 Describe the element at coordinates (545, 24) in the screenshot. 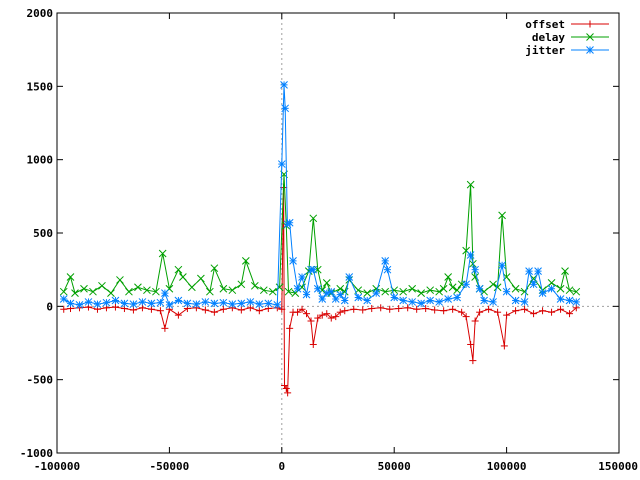

I see `legend-label-offset: offset` at that location.